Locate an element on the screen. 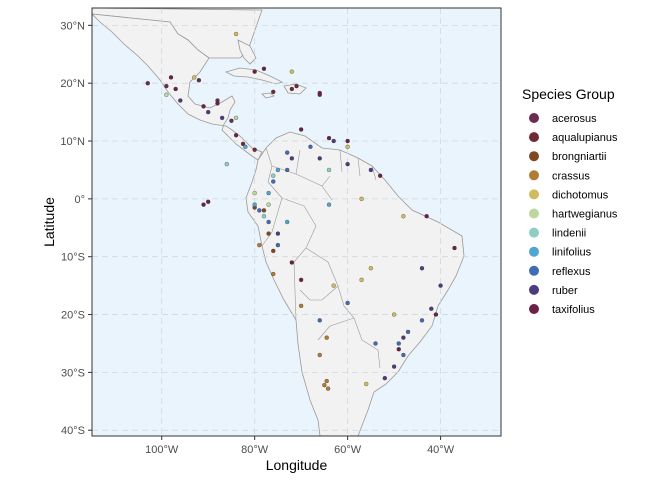  legend-label-lindenii: lindenii is located at coordinates (569, 234).